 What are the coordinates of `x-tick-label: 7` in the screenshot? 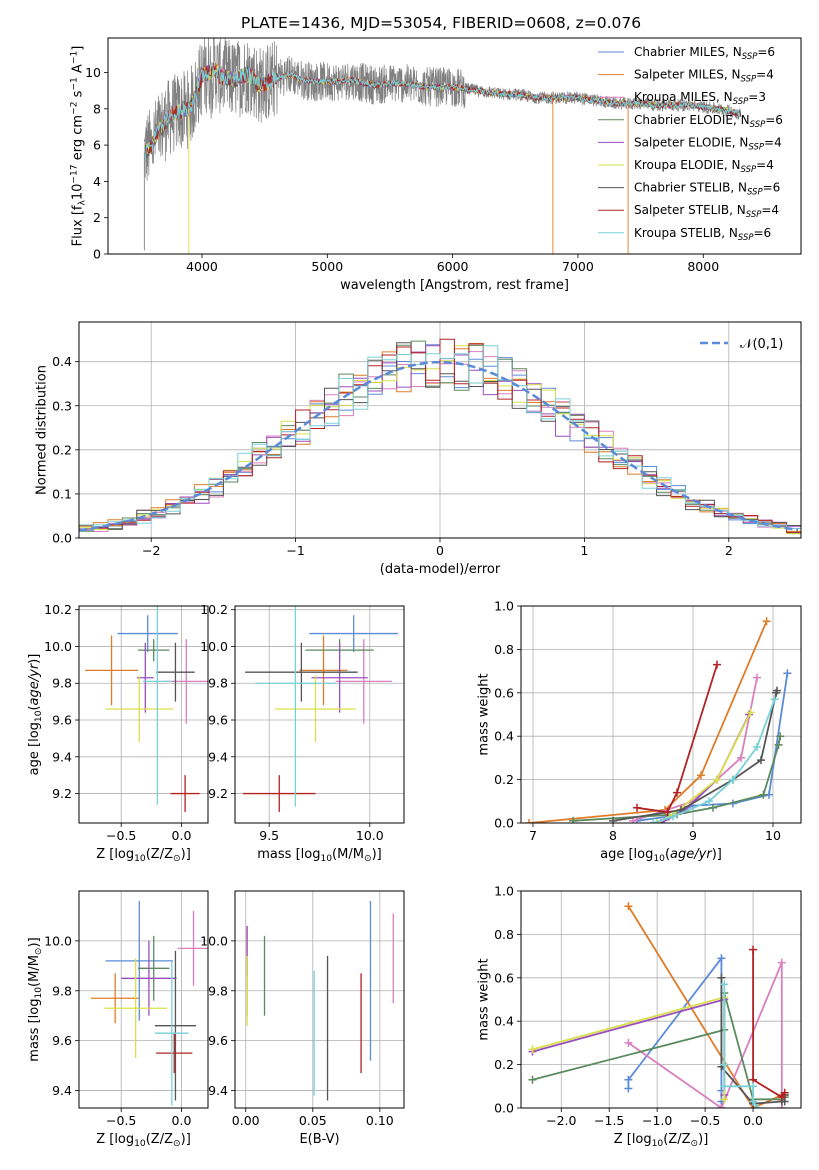 It's located at (533, 835).